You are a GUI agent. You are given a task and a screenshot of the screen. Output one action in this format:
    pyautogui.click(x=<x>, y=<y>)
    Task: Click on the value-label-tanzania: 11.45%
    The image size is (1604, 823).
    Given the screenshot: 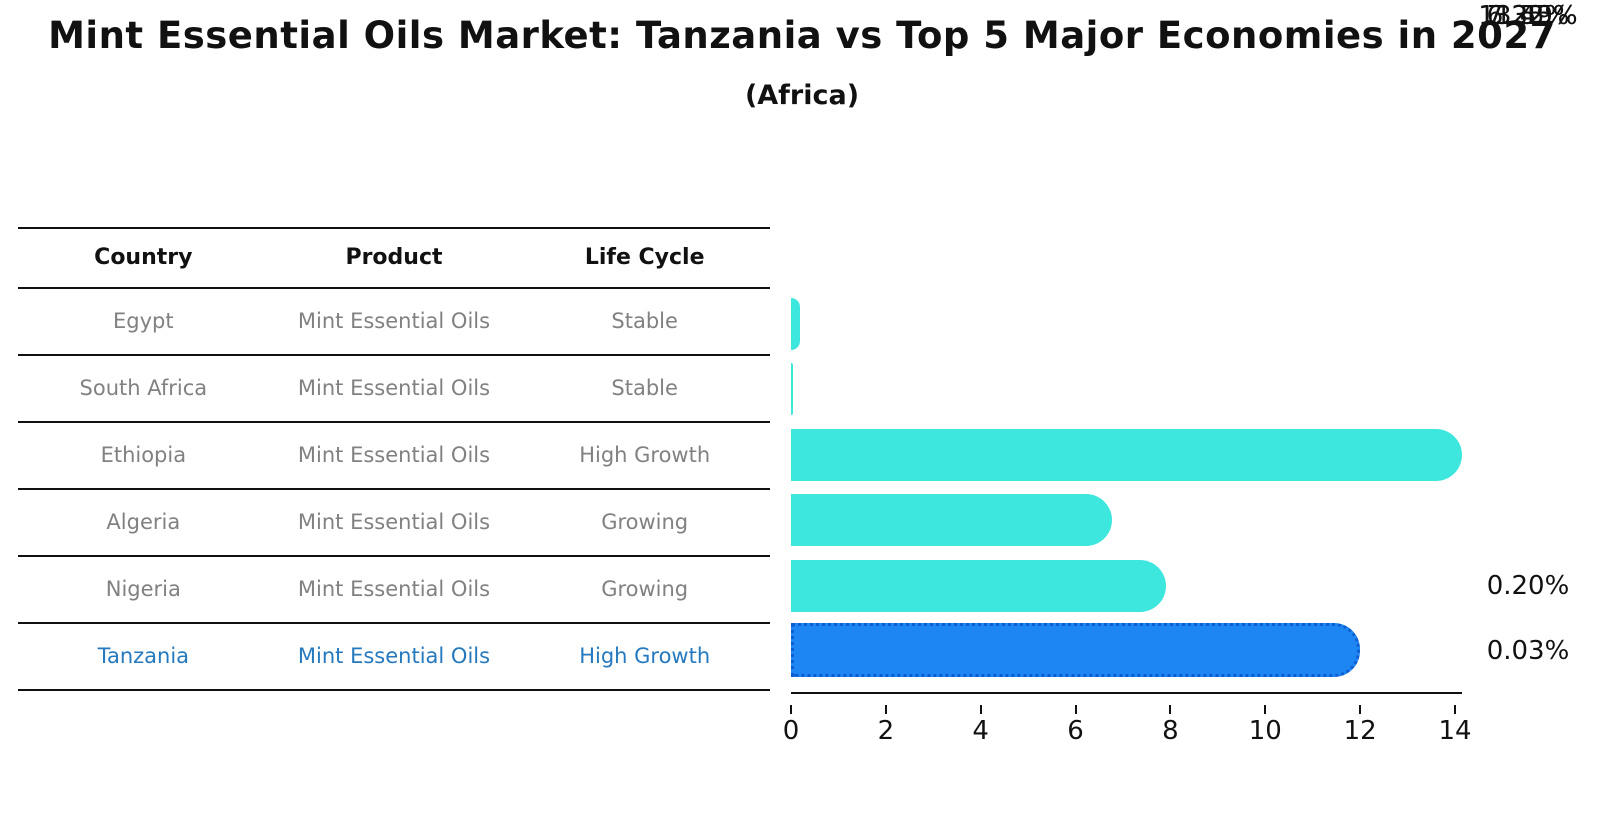 What is the action you would take?
    pyautogui.click(x=1528, y=16)
    